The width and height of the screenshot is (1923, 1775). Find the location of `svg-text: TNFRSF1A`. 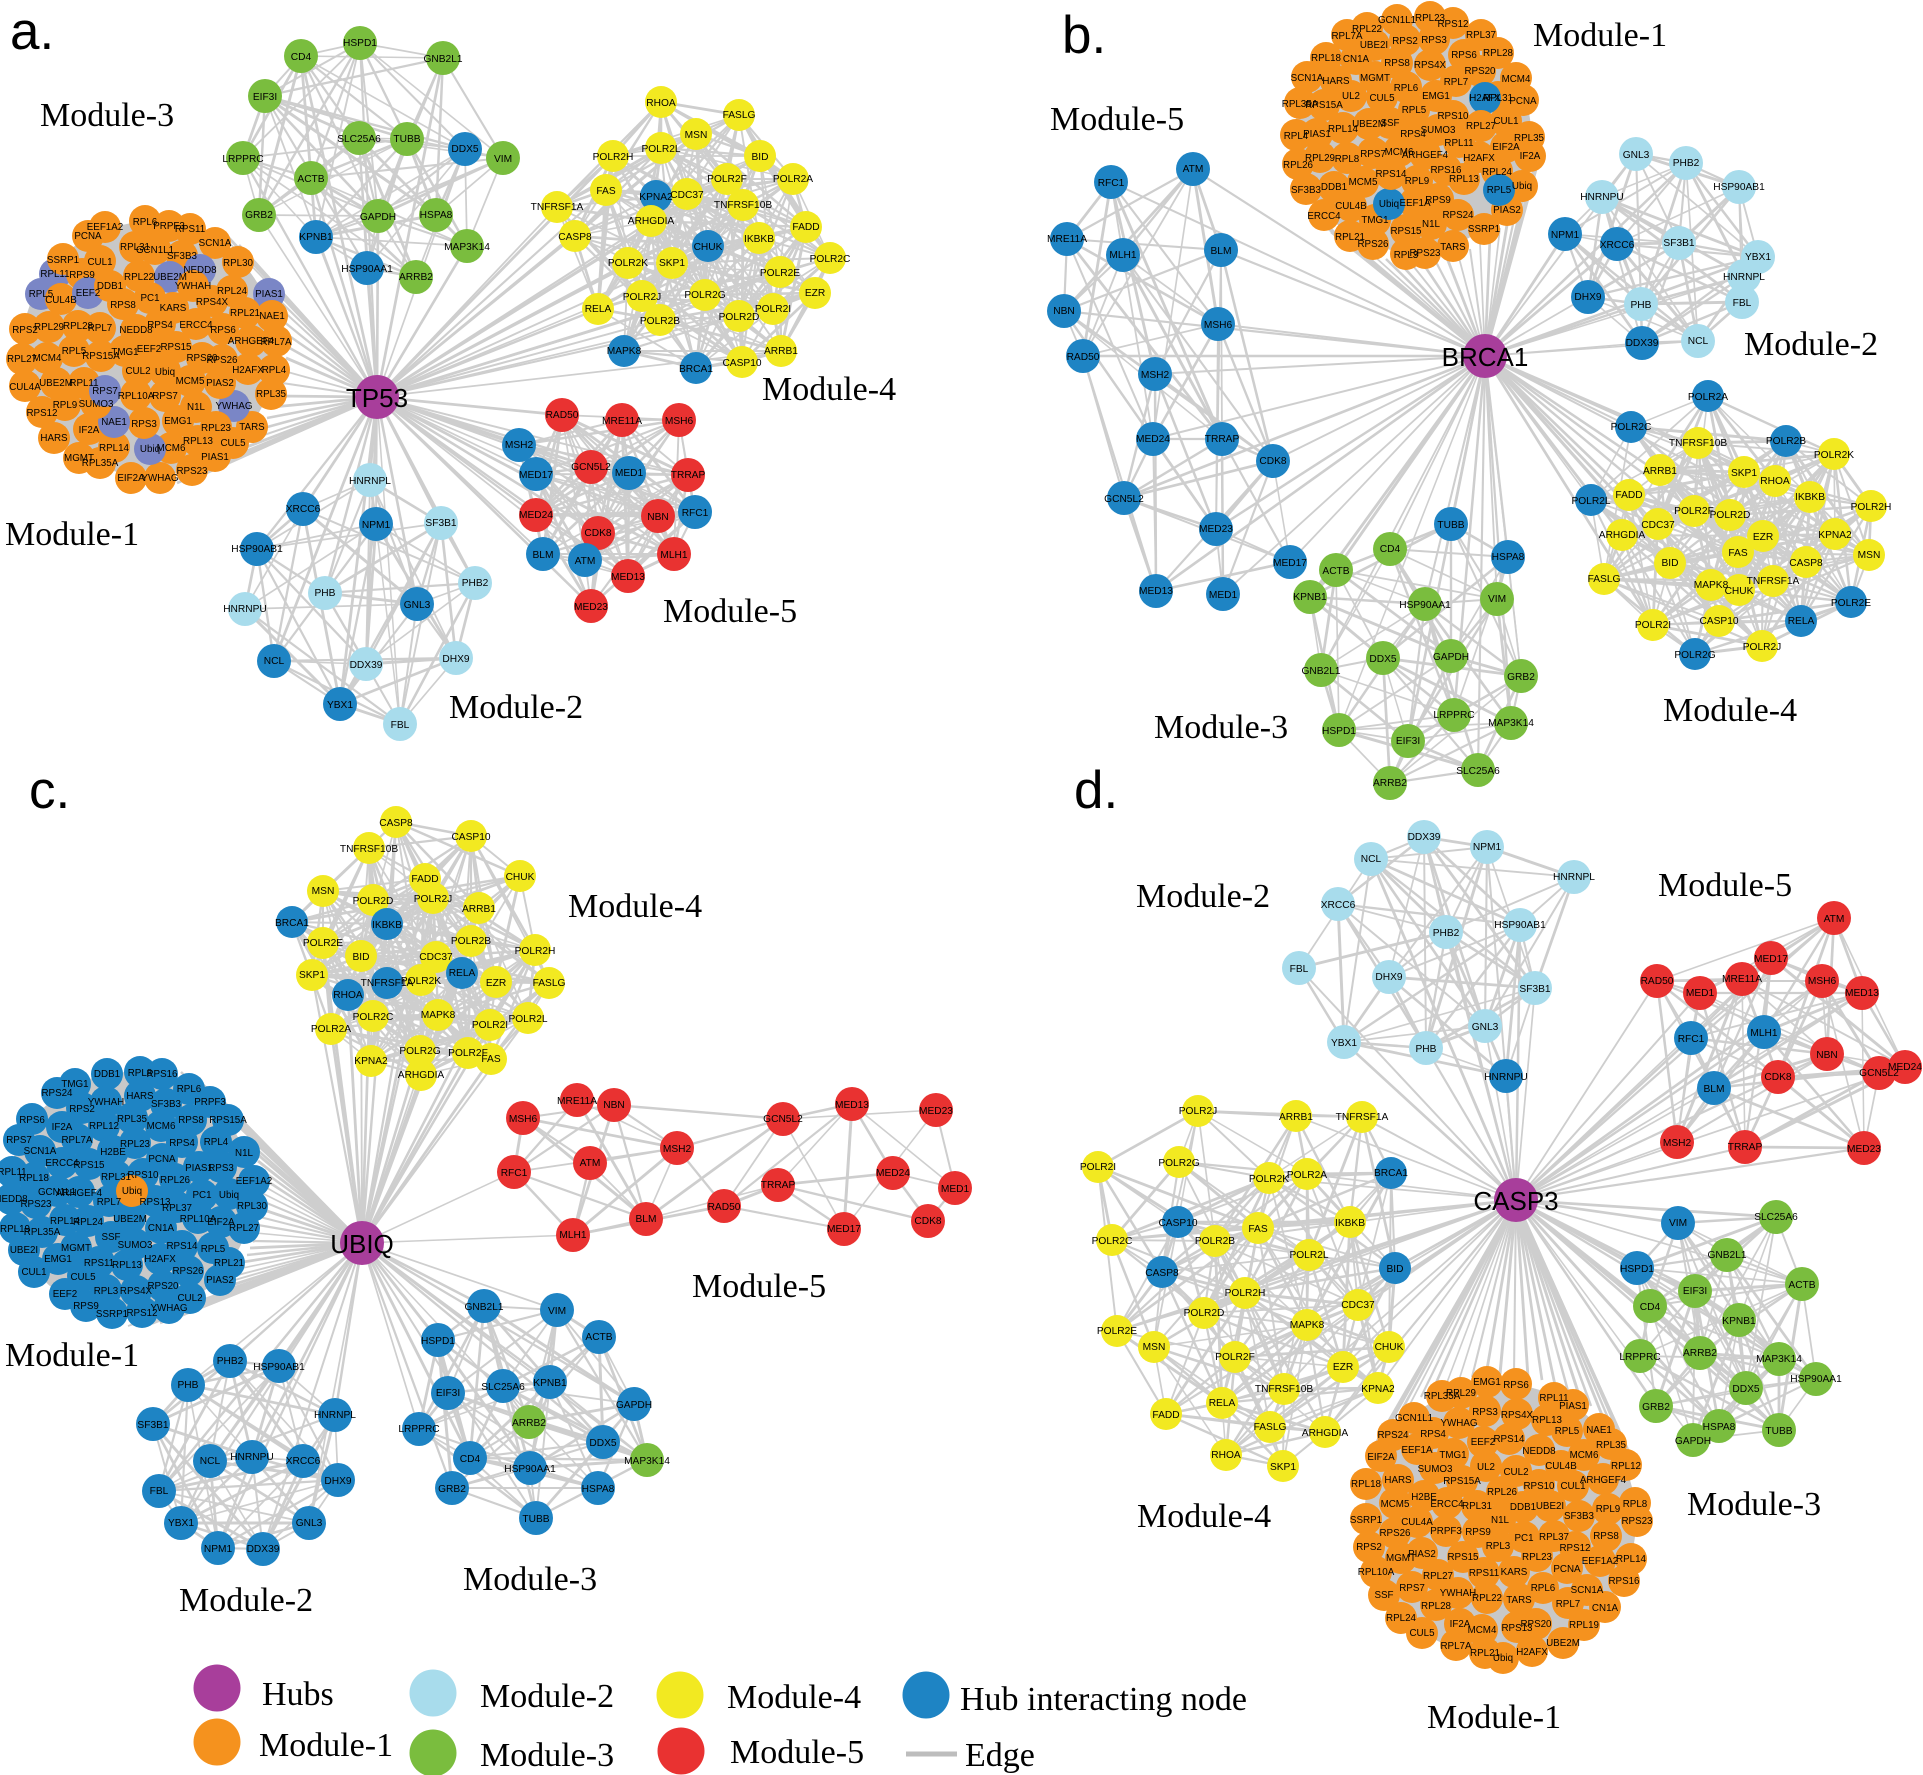

svg-text: TNFRSF1A is located at coordinates (387, 983).